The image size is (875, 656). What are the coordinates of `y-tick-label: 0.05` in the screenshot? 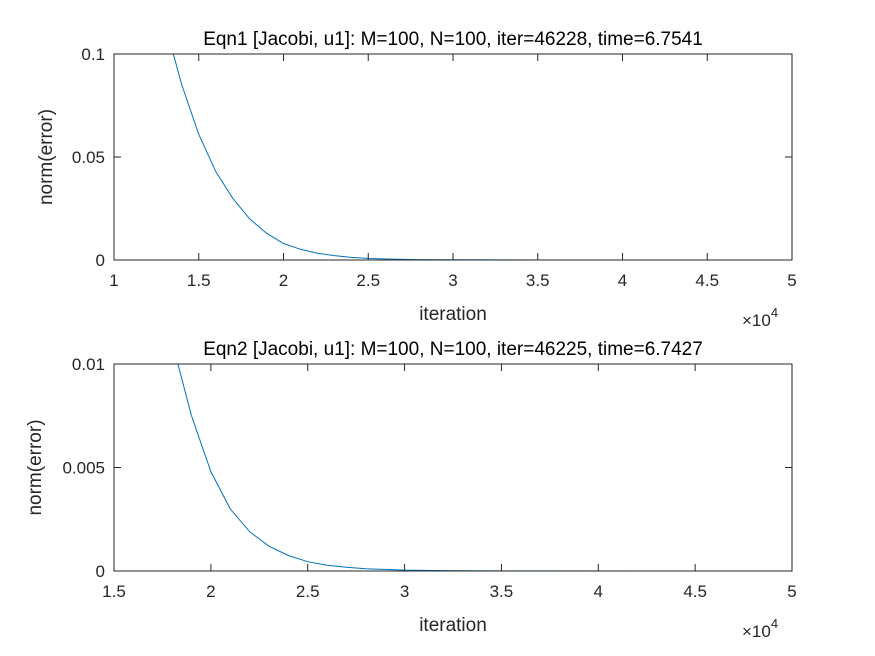 It's located at (88, 157).